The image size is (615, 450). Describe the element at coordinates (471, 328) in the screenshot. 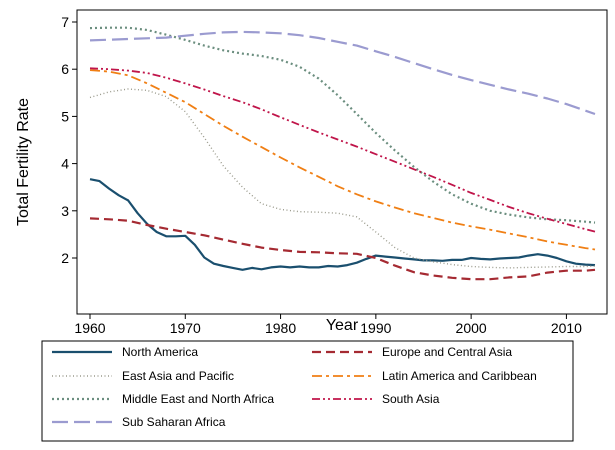

I see `x-tick-label: 2000` at that location.